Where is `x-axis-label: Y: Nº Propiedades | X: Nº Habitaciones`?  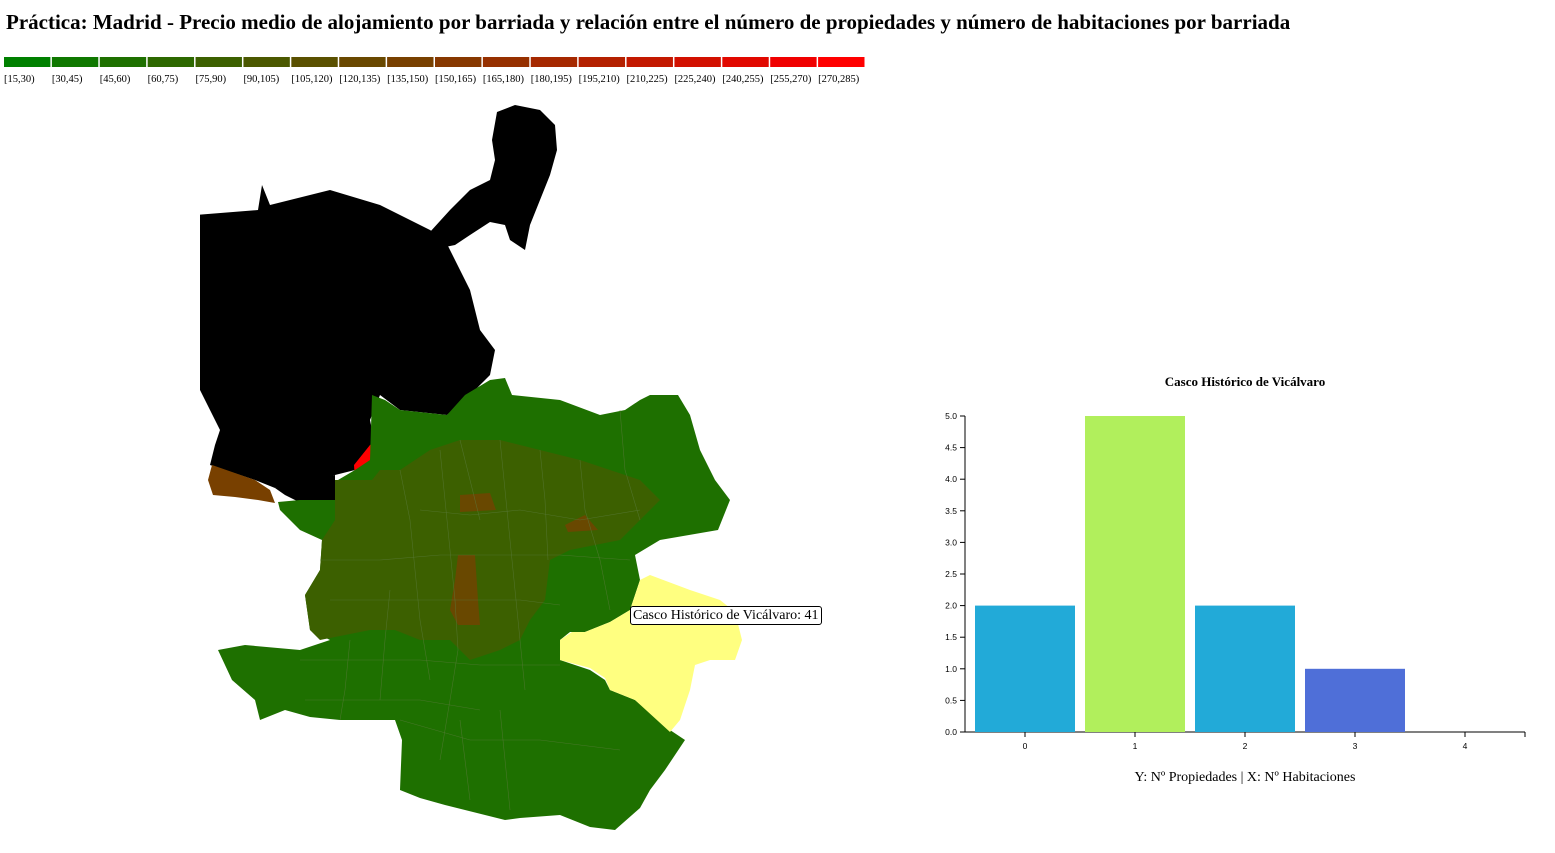
x-axis-label: Y: Nº Propiedades | X: Nº Habitaciones is located at coordinates (1245, 777).